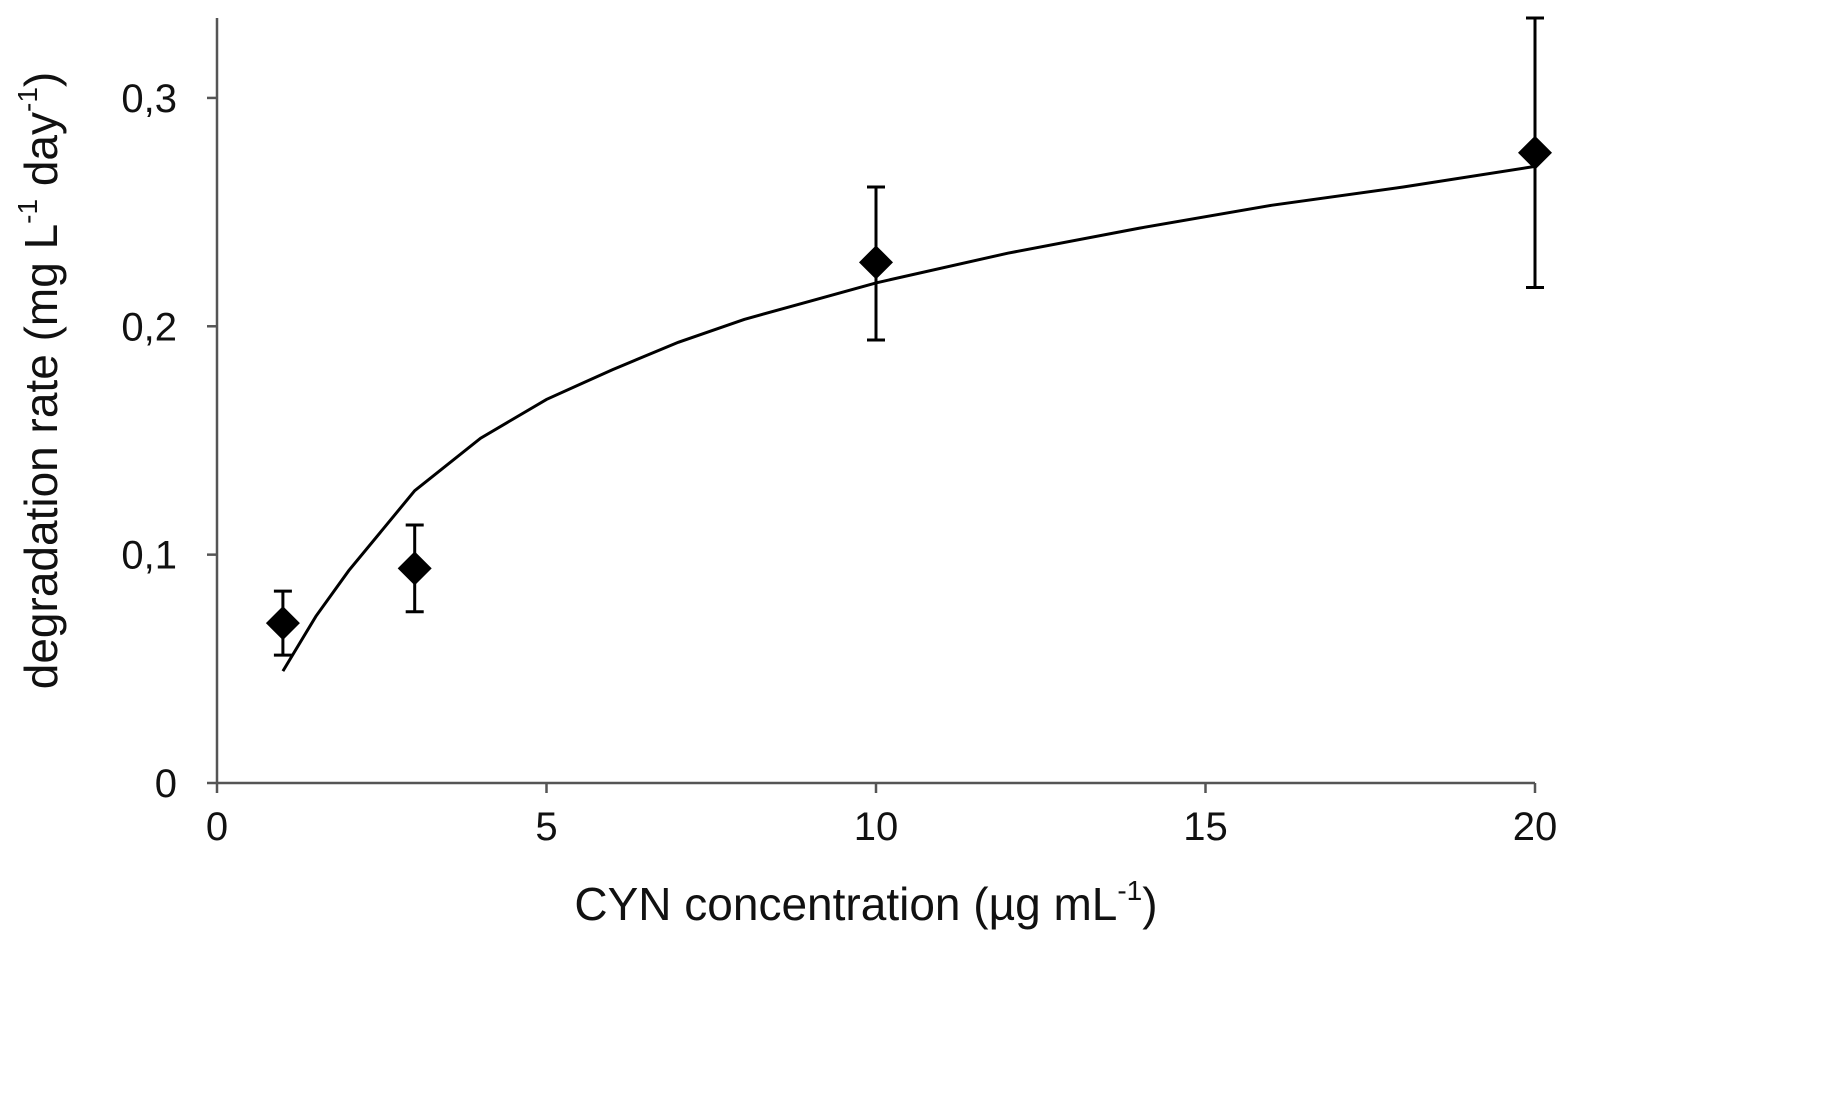 The width and height of the screenshot is (1837, 1111). What do you see at coordinates (149, 327) in the screenshot?
I see `y-tick-label-0.2: 0,2` at bounding box center [149, 327].